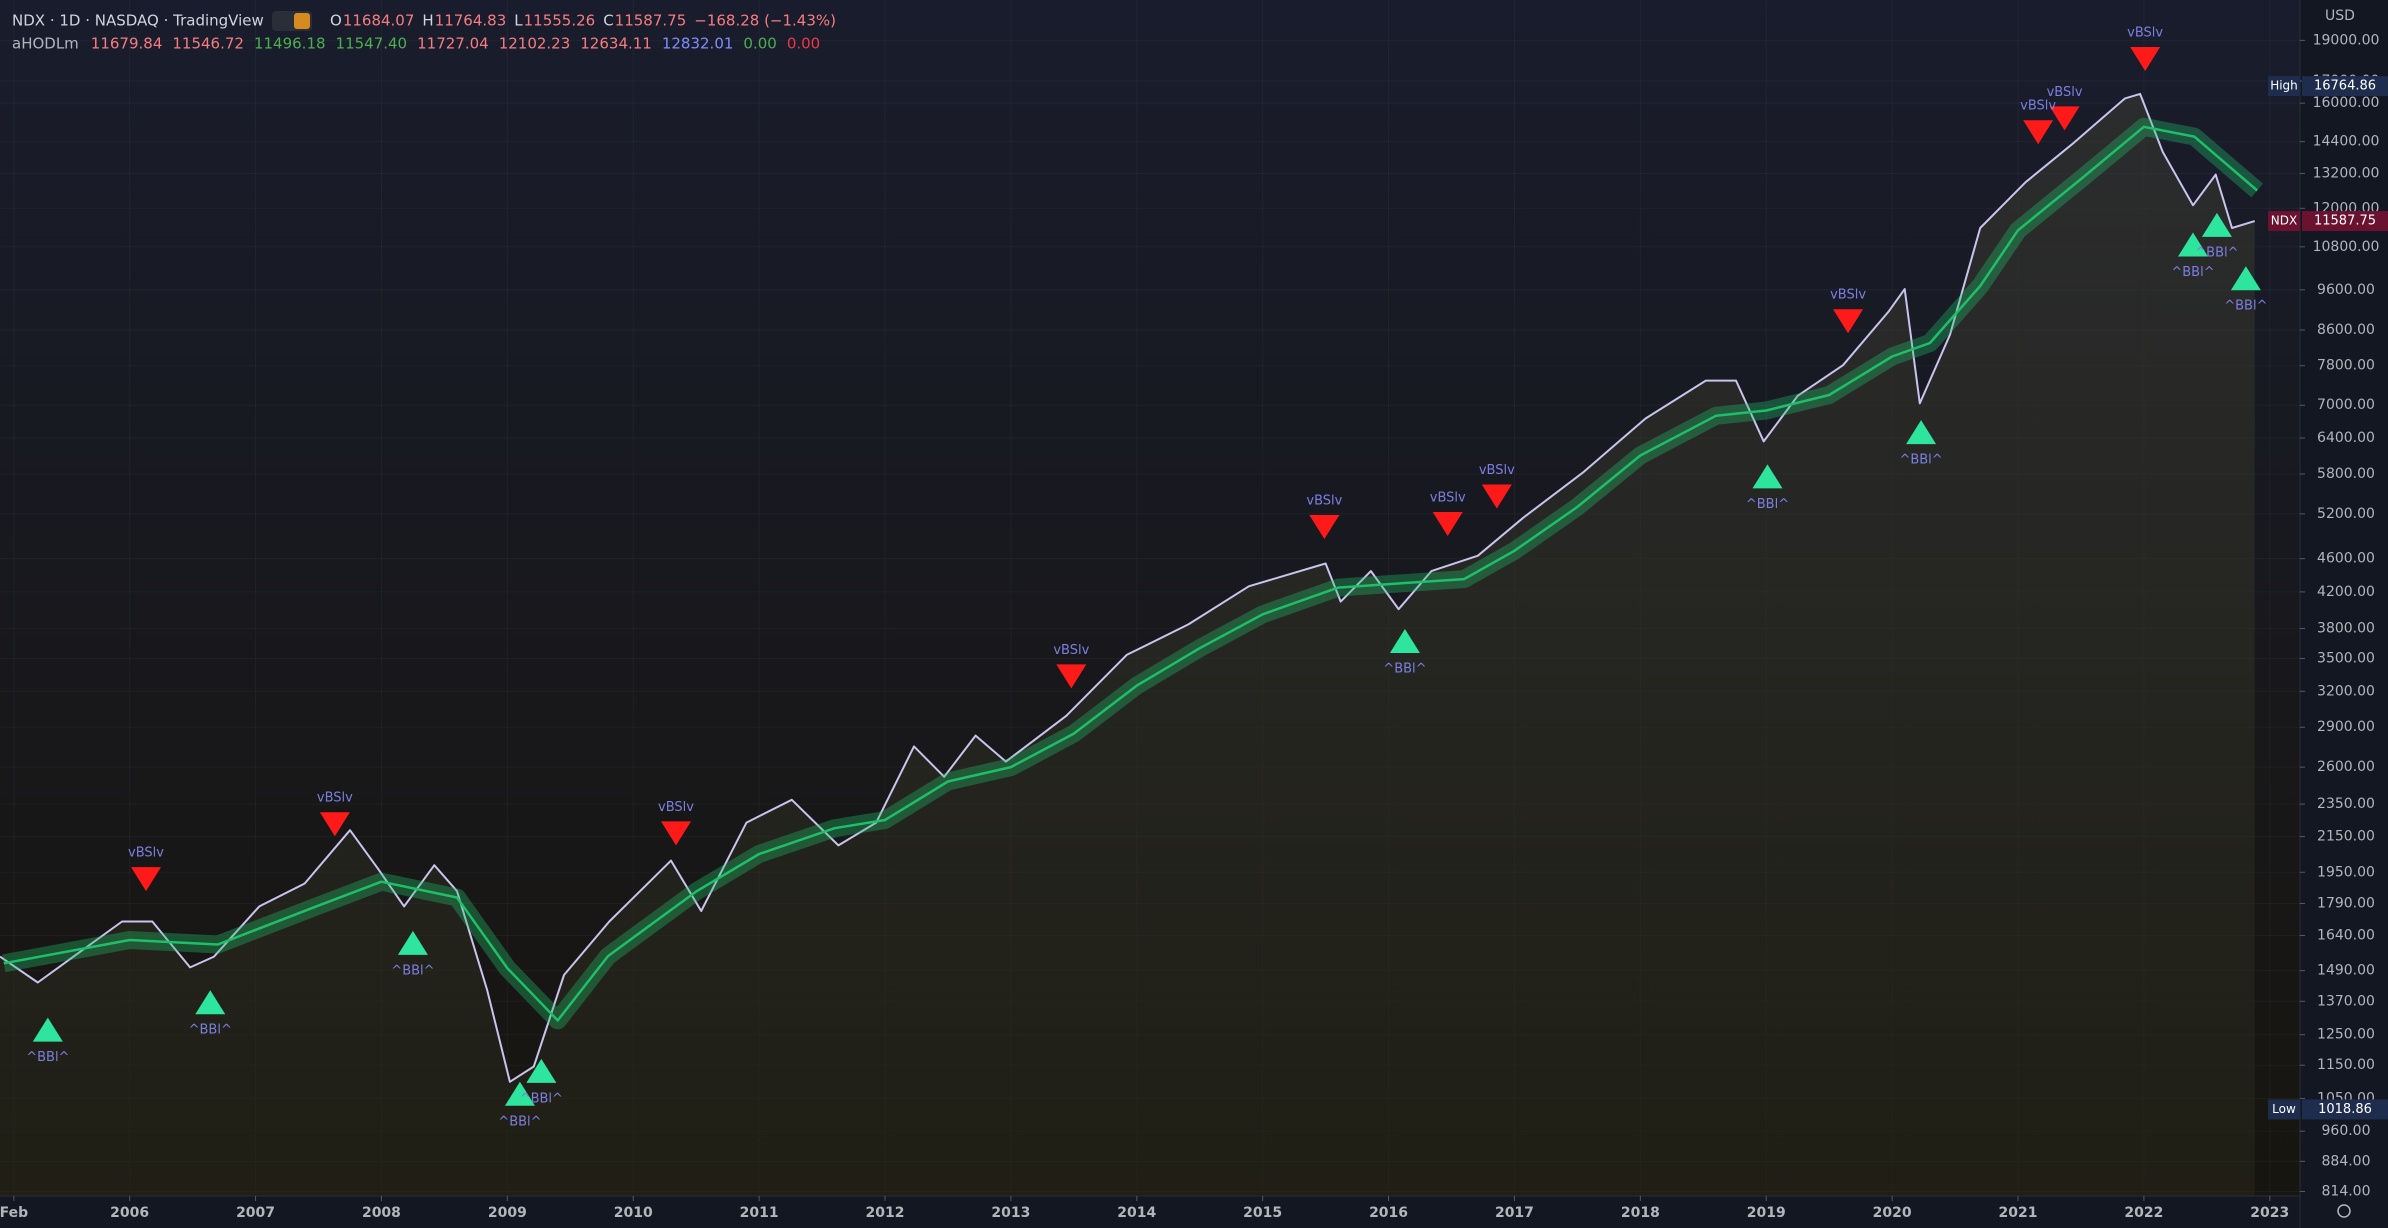  I want to click on x-tick-label: 2009, so click(507, 1213).